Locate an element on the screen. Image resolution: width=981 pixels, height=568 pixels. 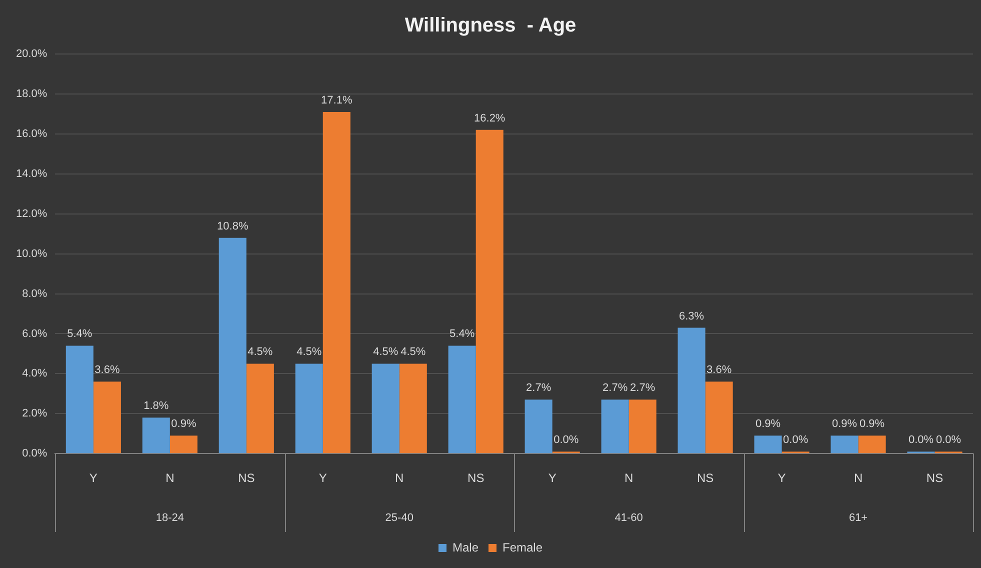
y-tick-label: 6.0% is located at coordinates (35, 334).